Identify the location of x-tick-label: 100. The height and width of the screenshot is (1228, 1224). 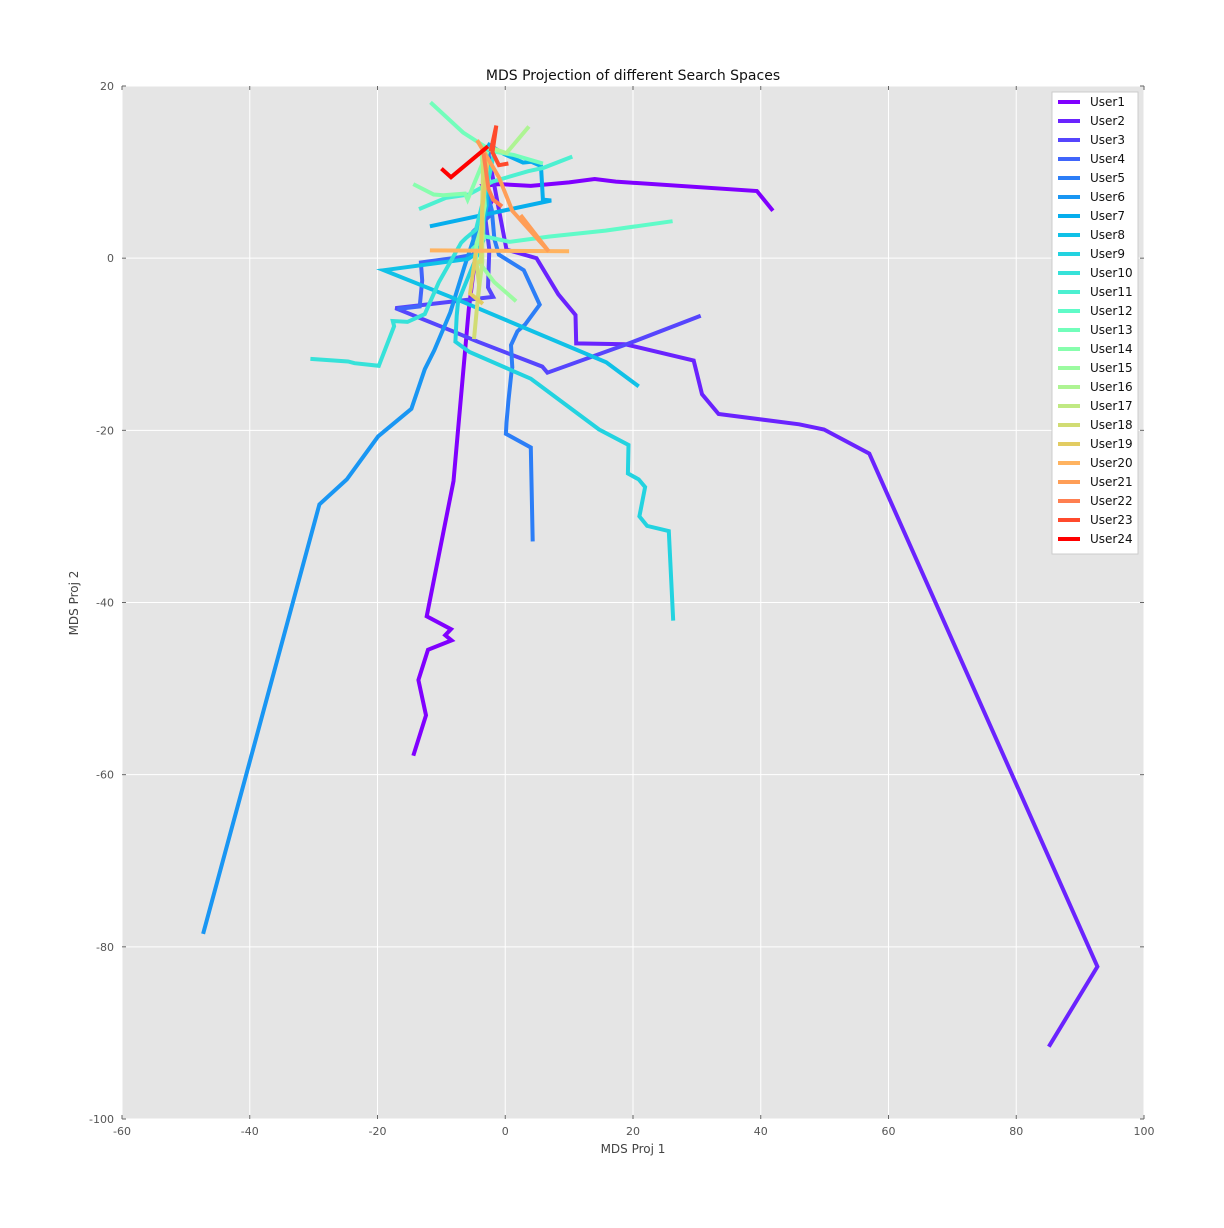
(1144, 1131).